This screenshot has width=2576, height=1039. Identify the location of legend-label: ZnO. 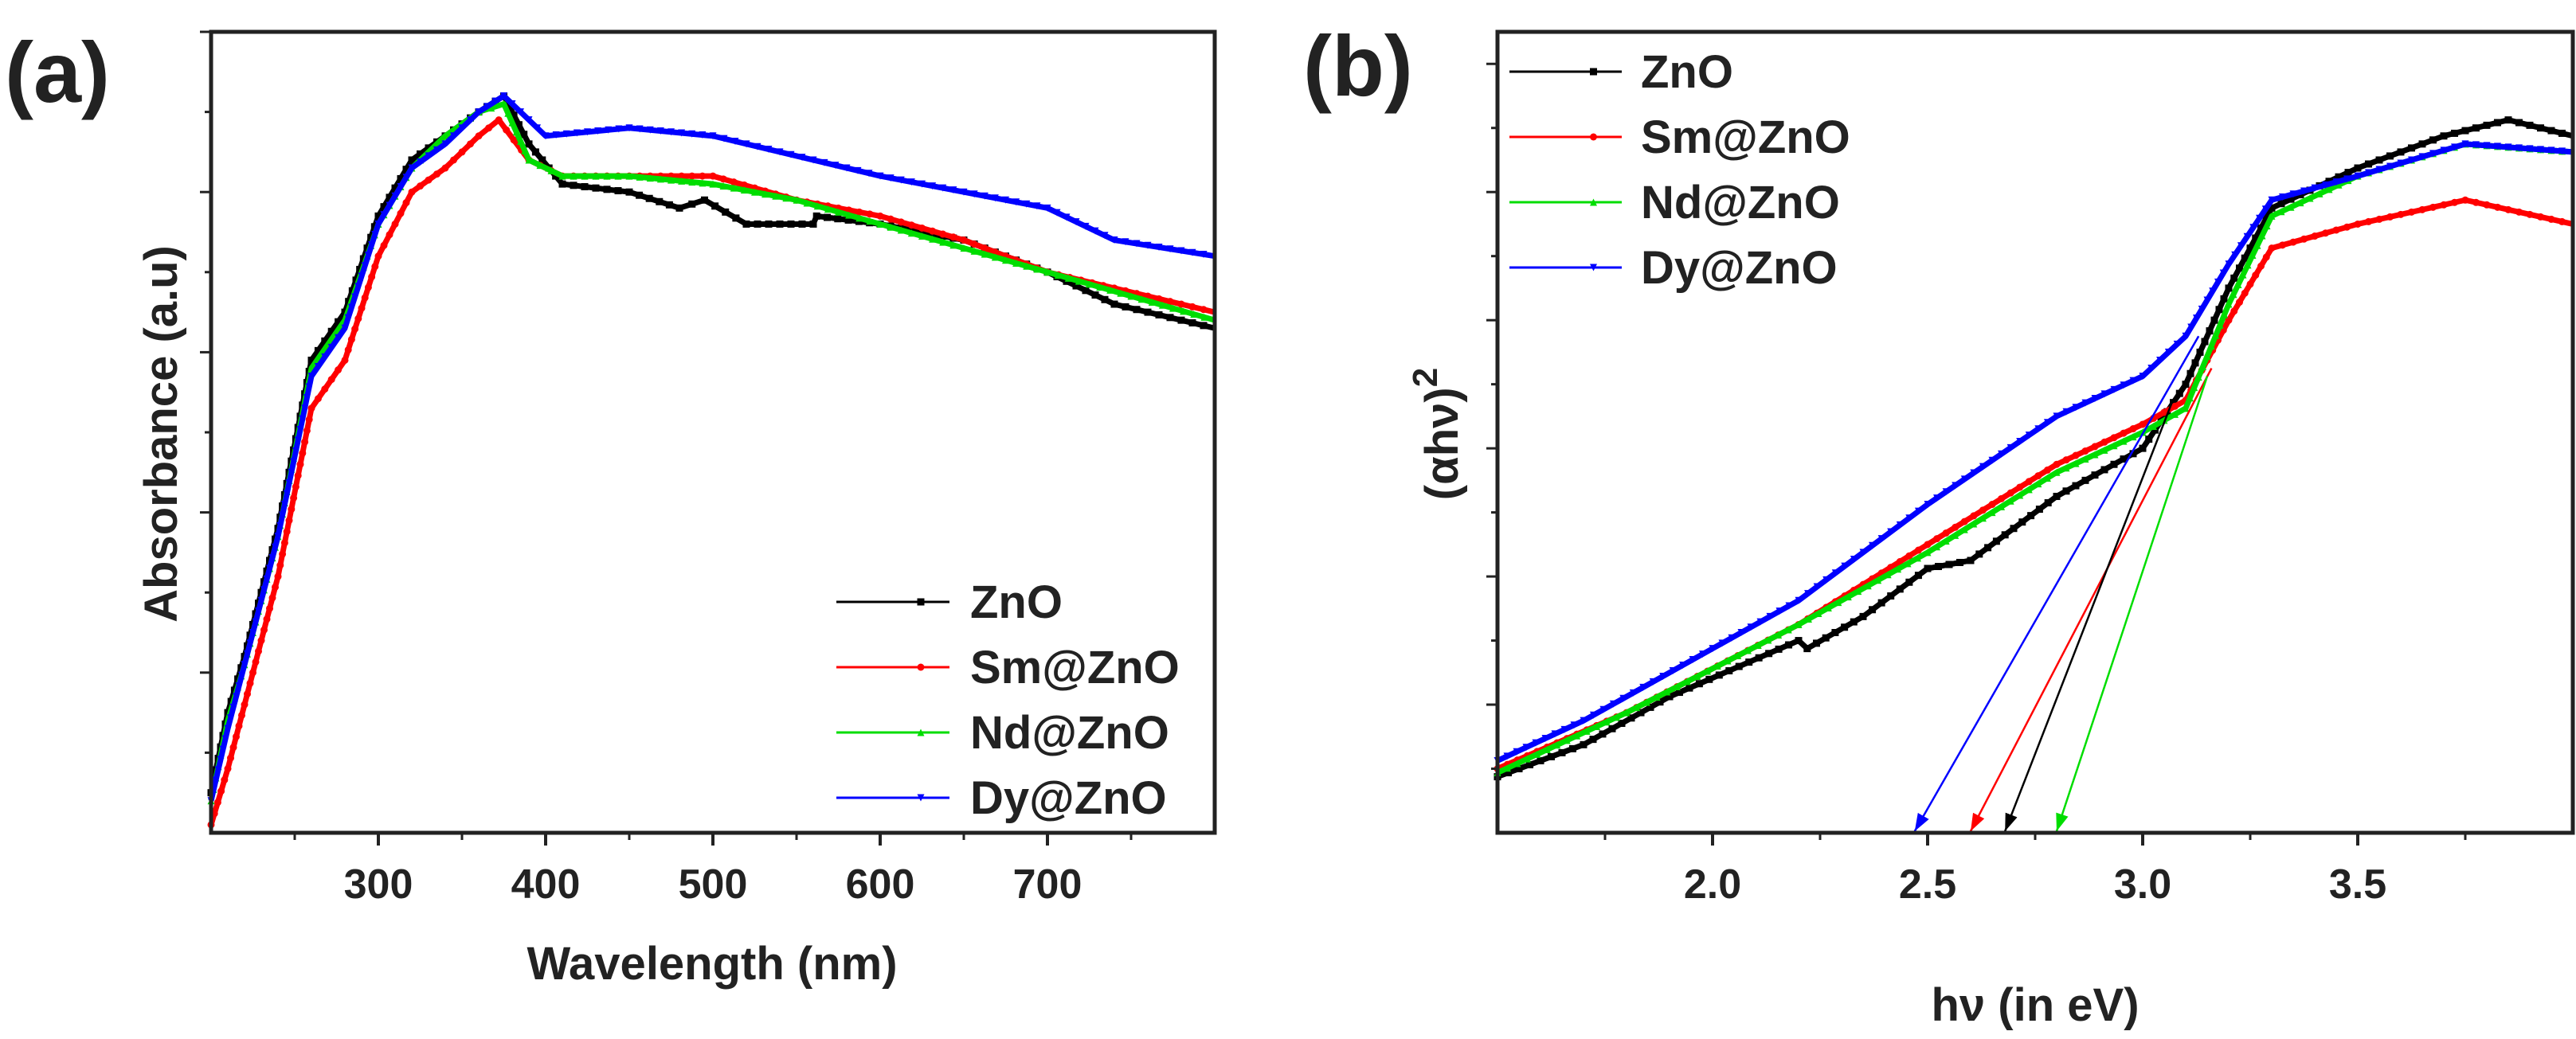
(1016, 602).